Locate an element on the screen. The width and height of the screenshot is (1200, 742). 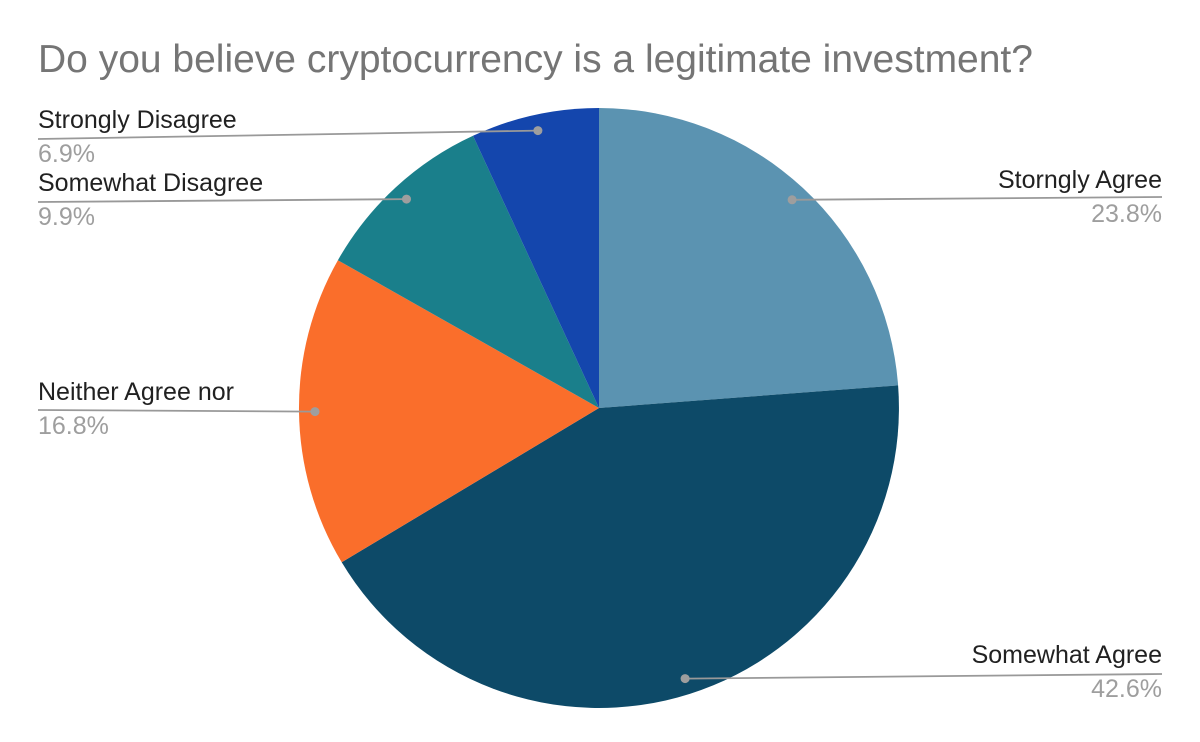
callout-neither-agree-nor: Neither Agree nor 16.8% is located at coordinates (136, 409).